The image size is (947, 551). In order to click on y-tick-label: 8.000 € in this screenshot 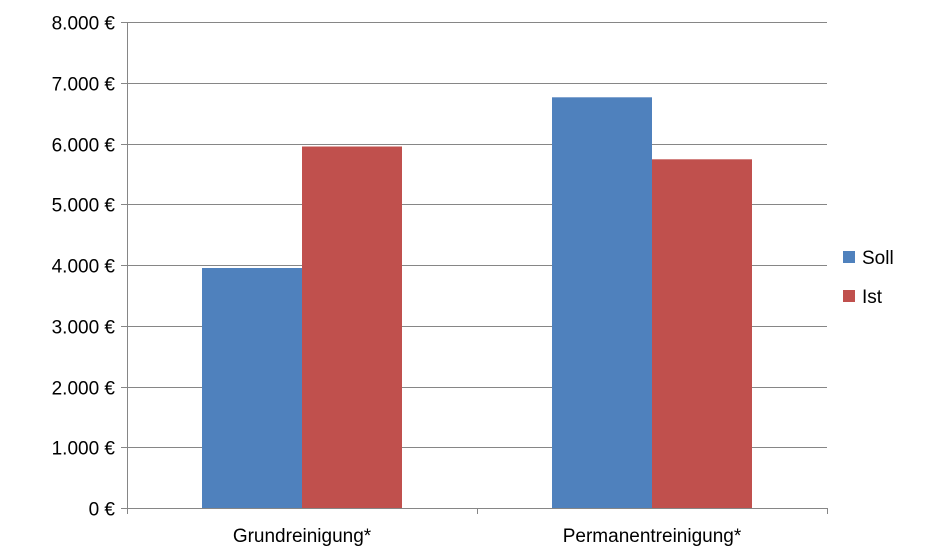, I will do `click(84, 24)`.